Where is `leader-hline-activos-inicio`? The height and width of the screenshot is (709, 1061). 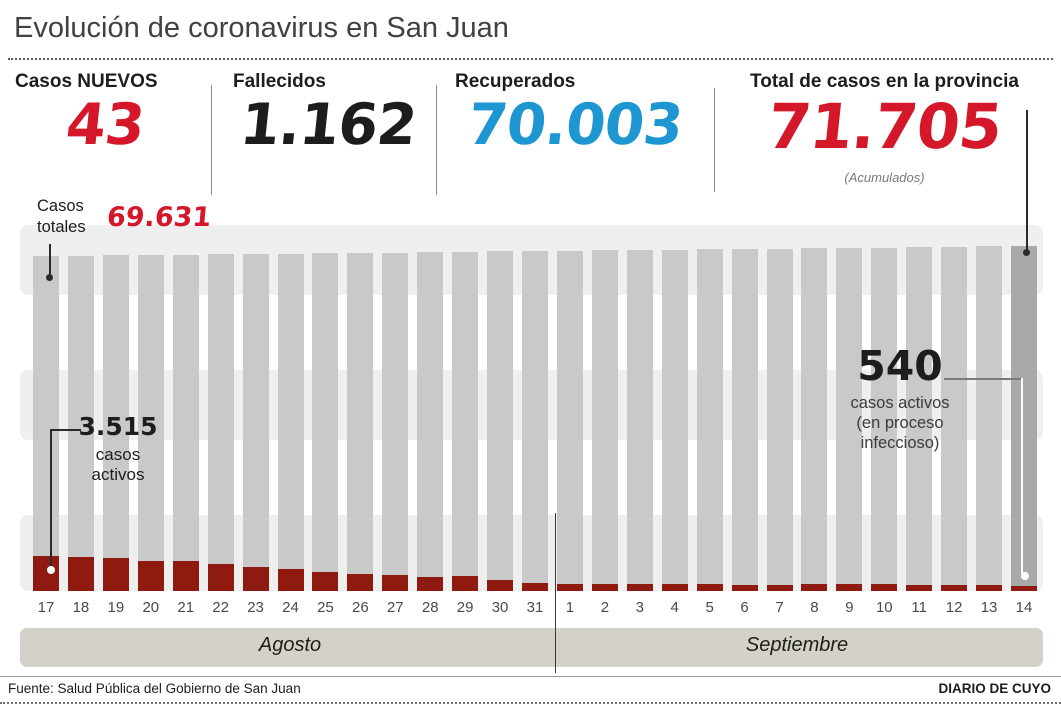 leader-hline-activos-inicio is located at coordinates (65, 430).